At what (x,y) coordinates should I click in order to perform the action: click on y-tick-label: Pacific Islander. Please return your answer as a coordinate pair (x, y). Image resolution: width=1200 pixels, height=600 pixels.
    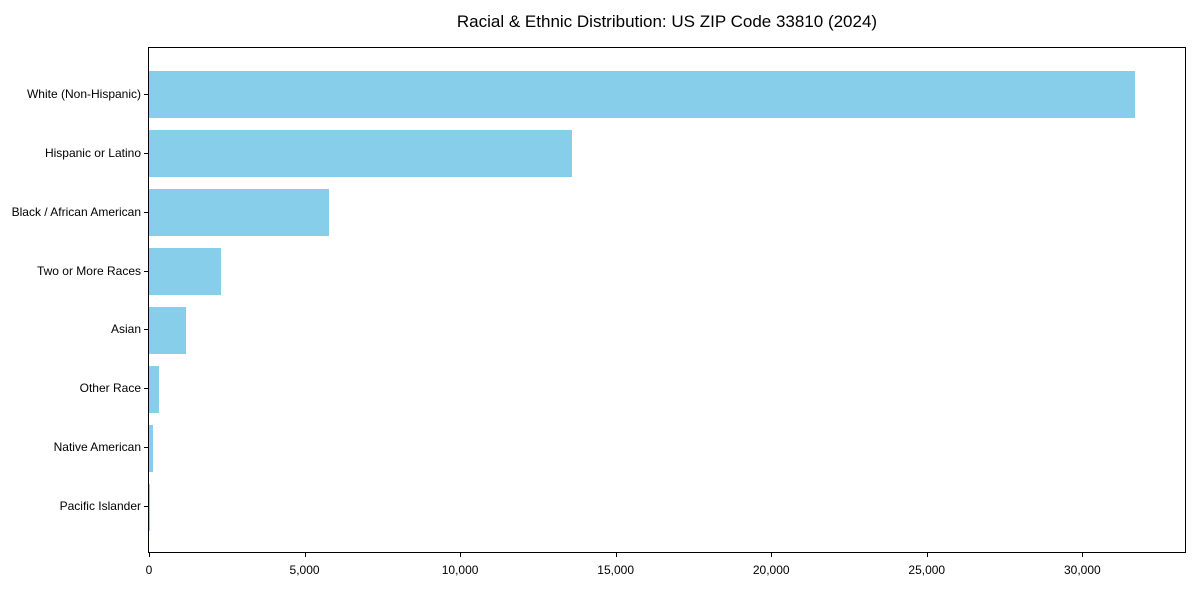
    Looking at the image, I should click on (100, 506).